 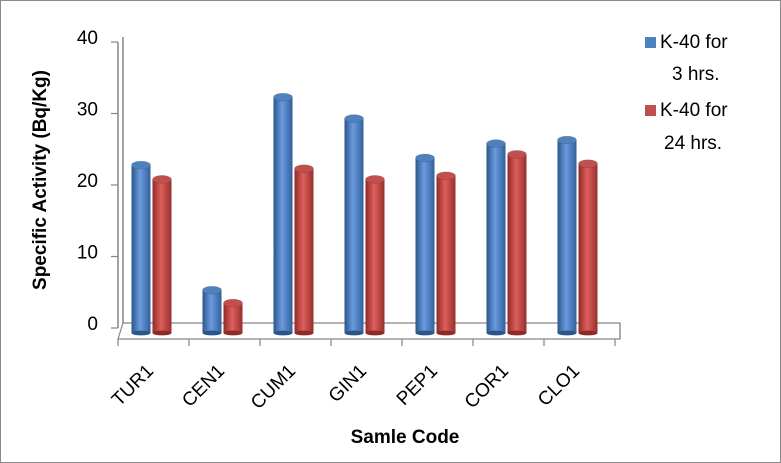 I want to click on bar-tur1-s0, so click(x=141, y=248).